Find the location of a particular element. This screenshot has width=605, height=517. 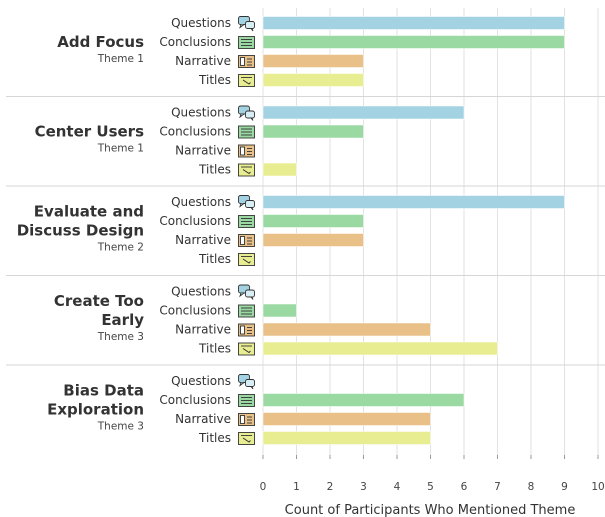

x-tick-label: 2 is located at coordinates (330, 487).